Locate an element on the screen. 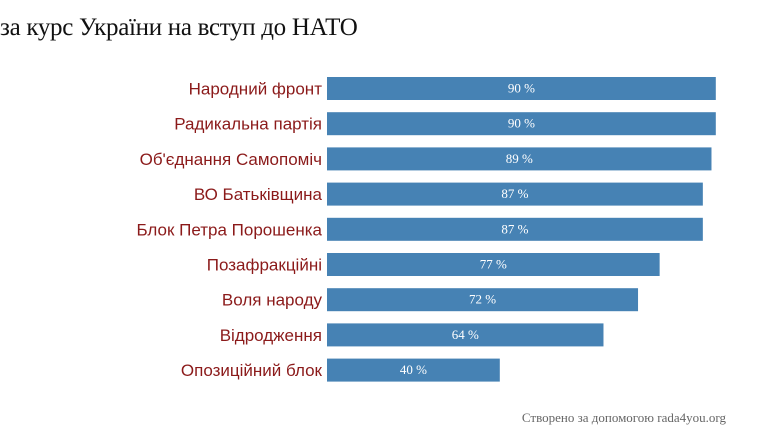  credit-text: Створено за допомогою rada4you.org is located at coordinates (623, 417).